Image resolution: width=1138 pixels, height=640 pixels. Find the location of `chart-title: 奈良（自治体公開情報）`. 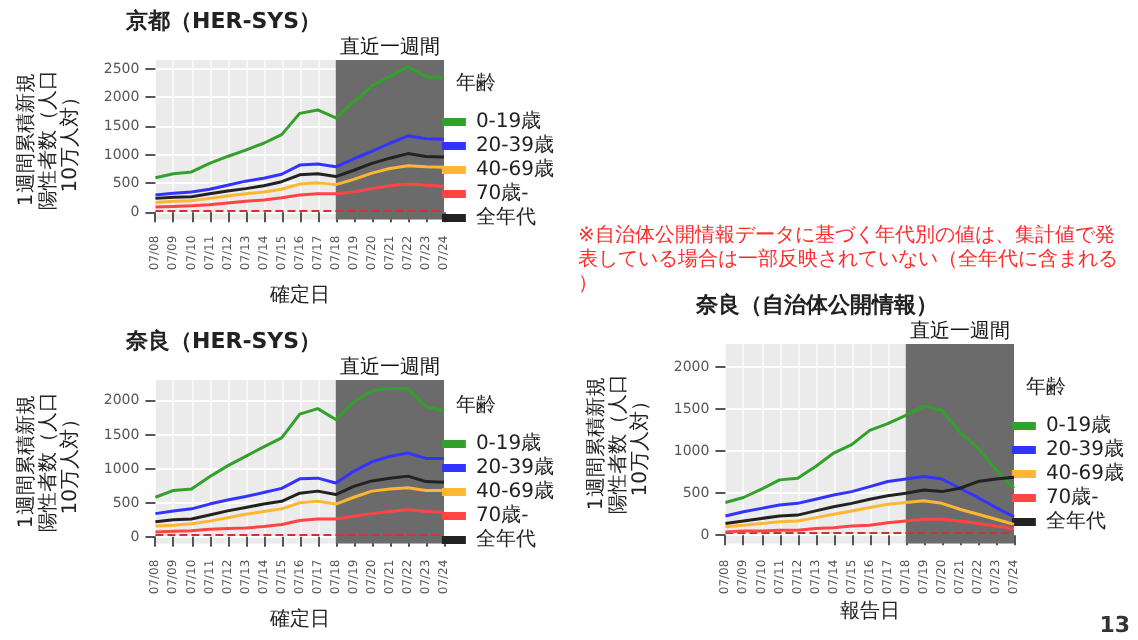

chart-title: 奈良（自治体公開情報） is located at coordinates (816, 305).